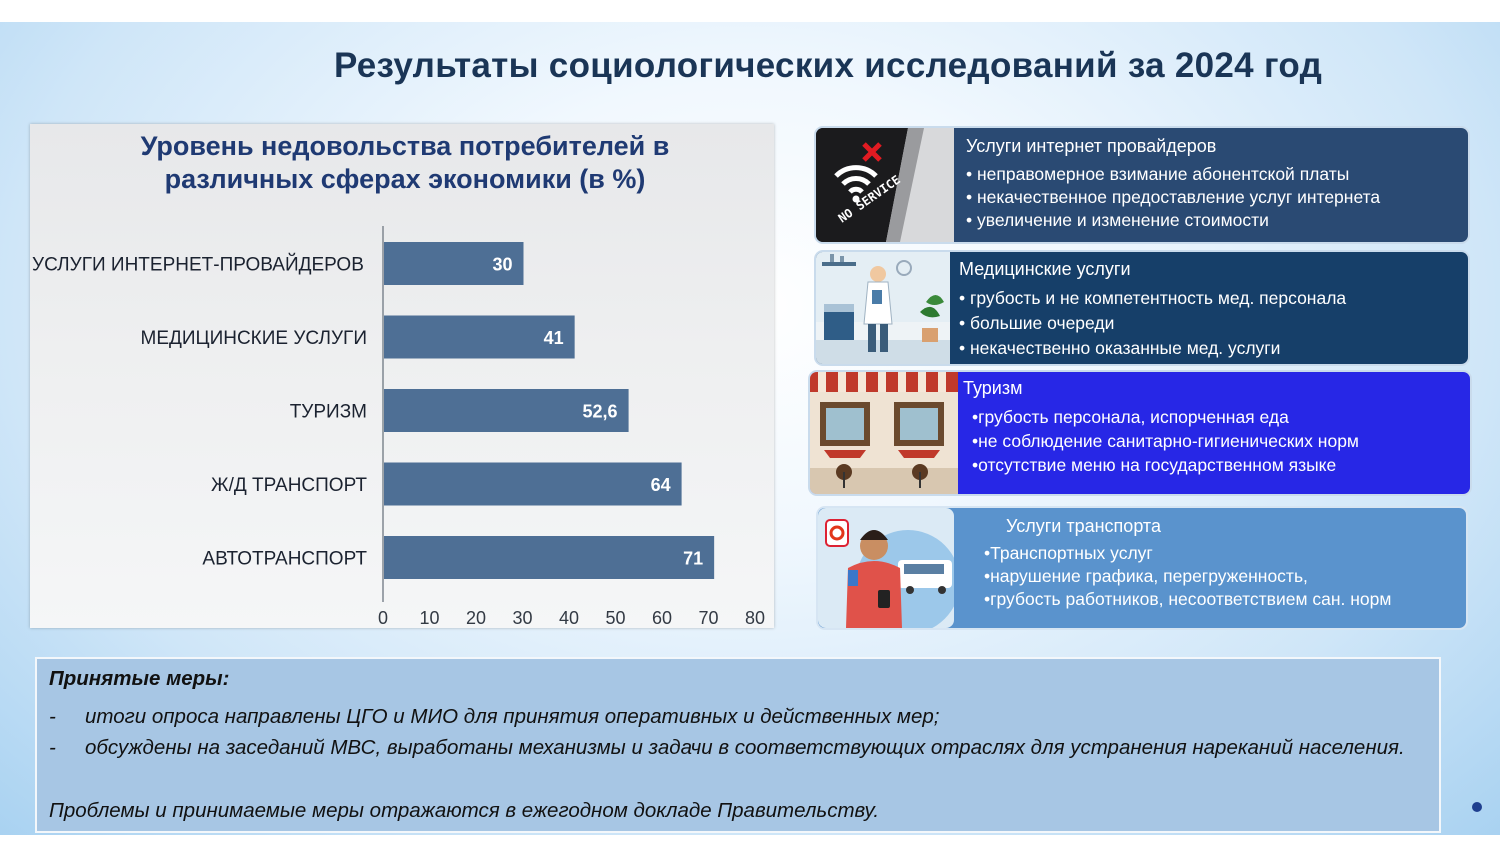 The height and width of the screenshot is (859, 1500). Describe the element at coordinates (1117, 220) in the screenshot. I see `card-internet-item: • увеличение и изменение стоимости` at that location.